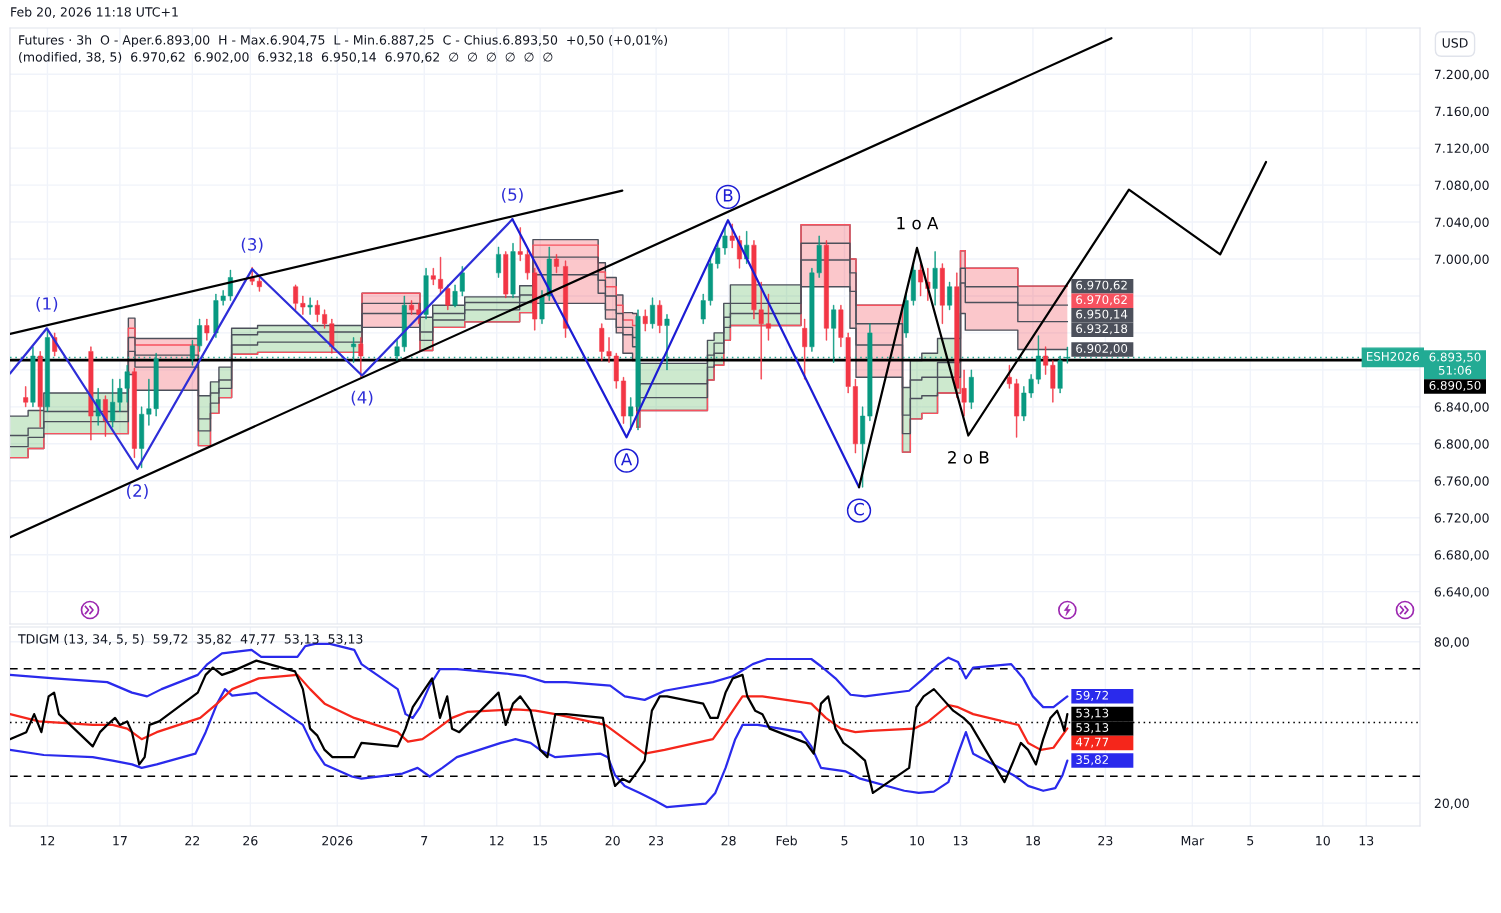 The width and height of the screenshot is (1501, 913). What do you see at coordinates (1455, 386) in the screenshot?
I see `ref-line-label: 6.890,50` at bounding box center [1455, 386].